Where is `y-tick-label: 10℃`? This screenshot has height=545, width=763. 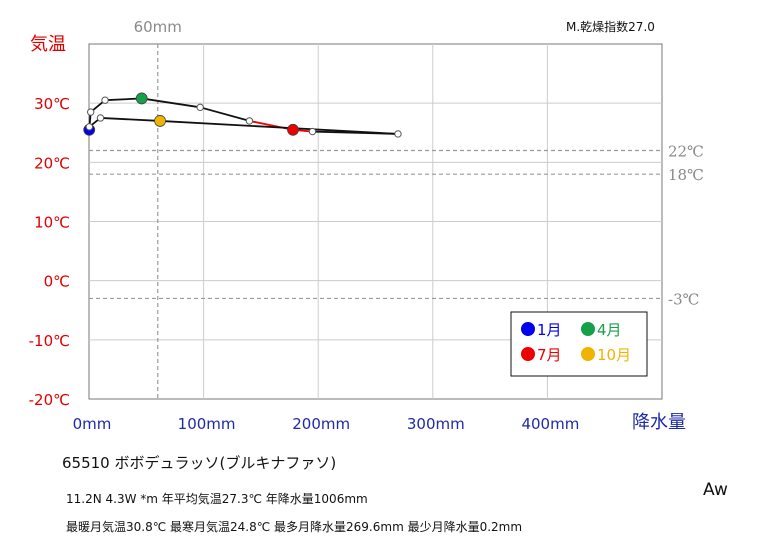 y-tick-label: 10℃ is located at coordinates (52, 223).